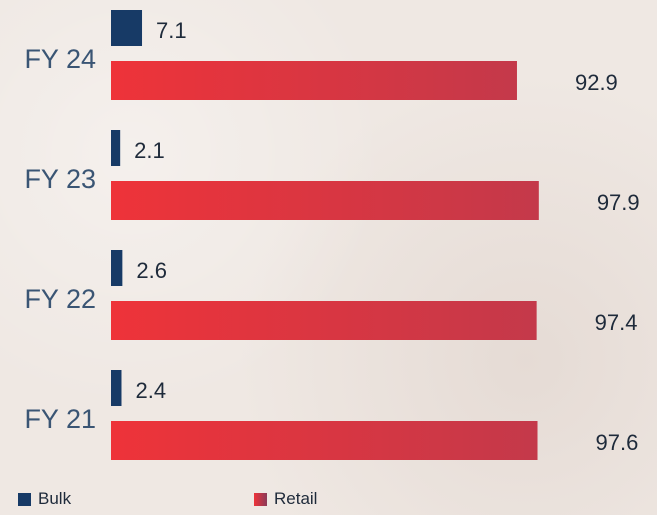 The height and width of the screenshot is (515, 657). What do you see at coordinates (171, 30) in the screenshot?
I see `value-label-bulk-fy-24: 7.1` at bounding box center [171, 30].